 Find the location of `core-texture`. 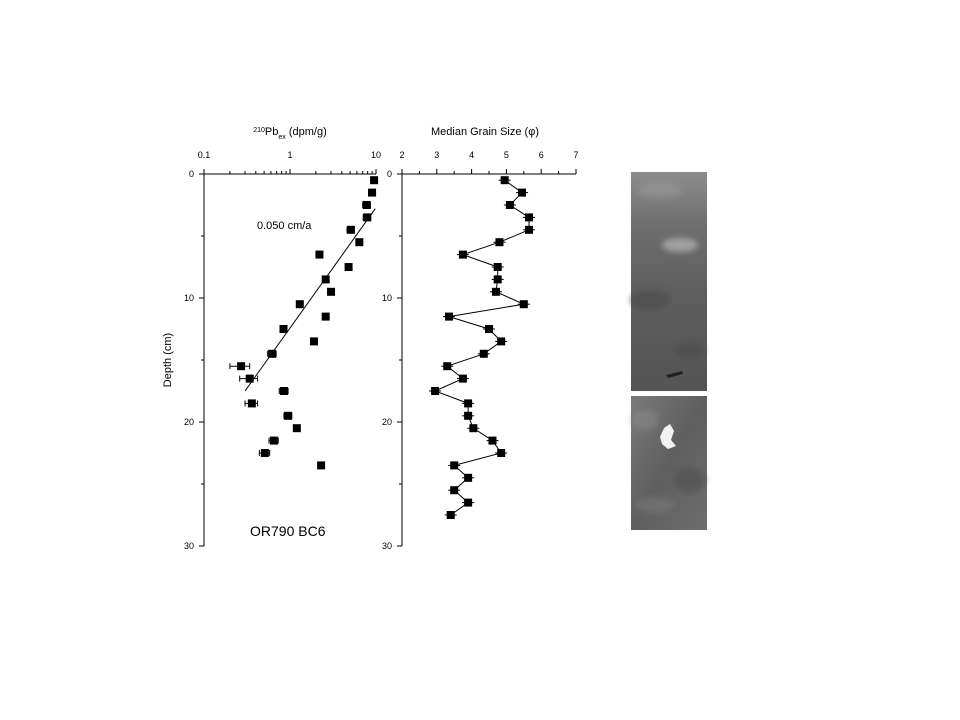

core-texture is located at coordinates (668, 347).